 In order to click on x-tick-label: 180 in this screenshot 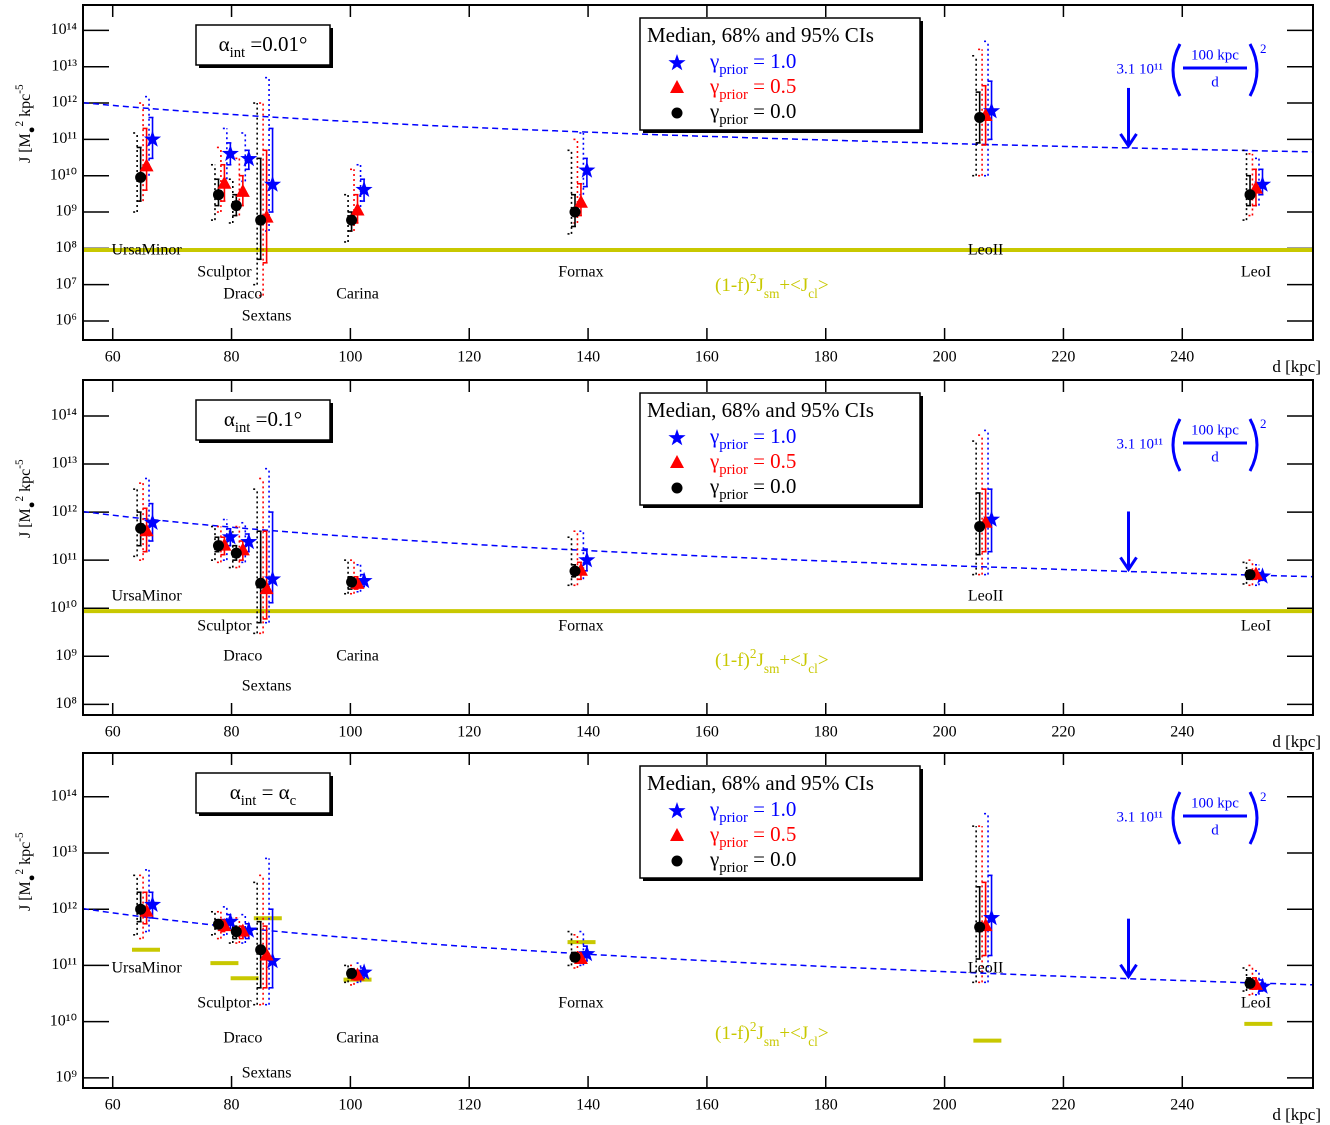, I will do `click(826, 1105)`.